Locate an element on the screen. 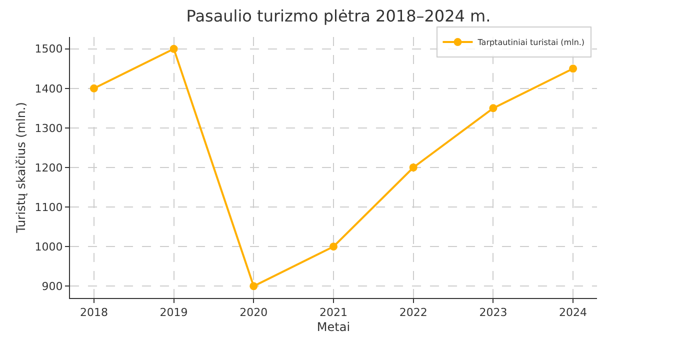  x-tick-label: 2021 is located at coordinates (334, 313).